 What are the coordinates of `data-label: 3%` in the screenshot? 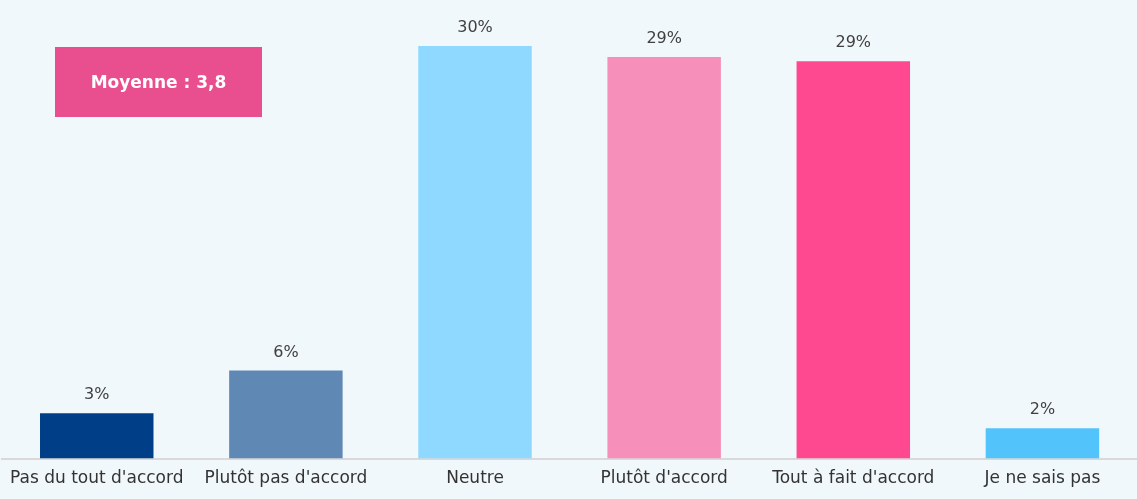 It's located at (97, 394).